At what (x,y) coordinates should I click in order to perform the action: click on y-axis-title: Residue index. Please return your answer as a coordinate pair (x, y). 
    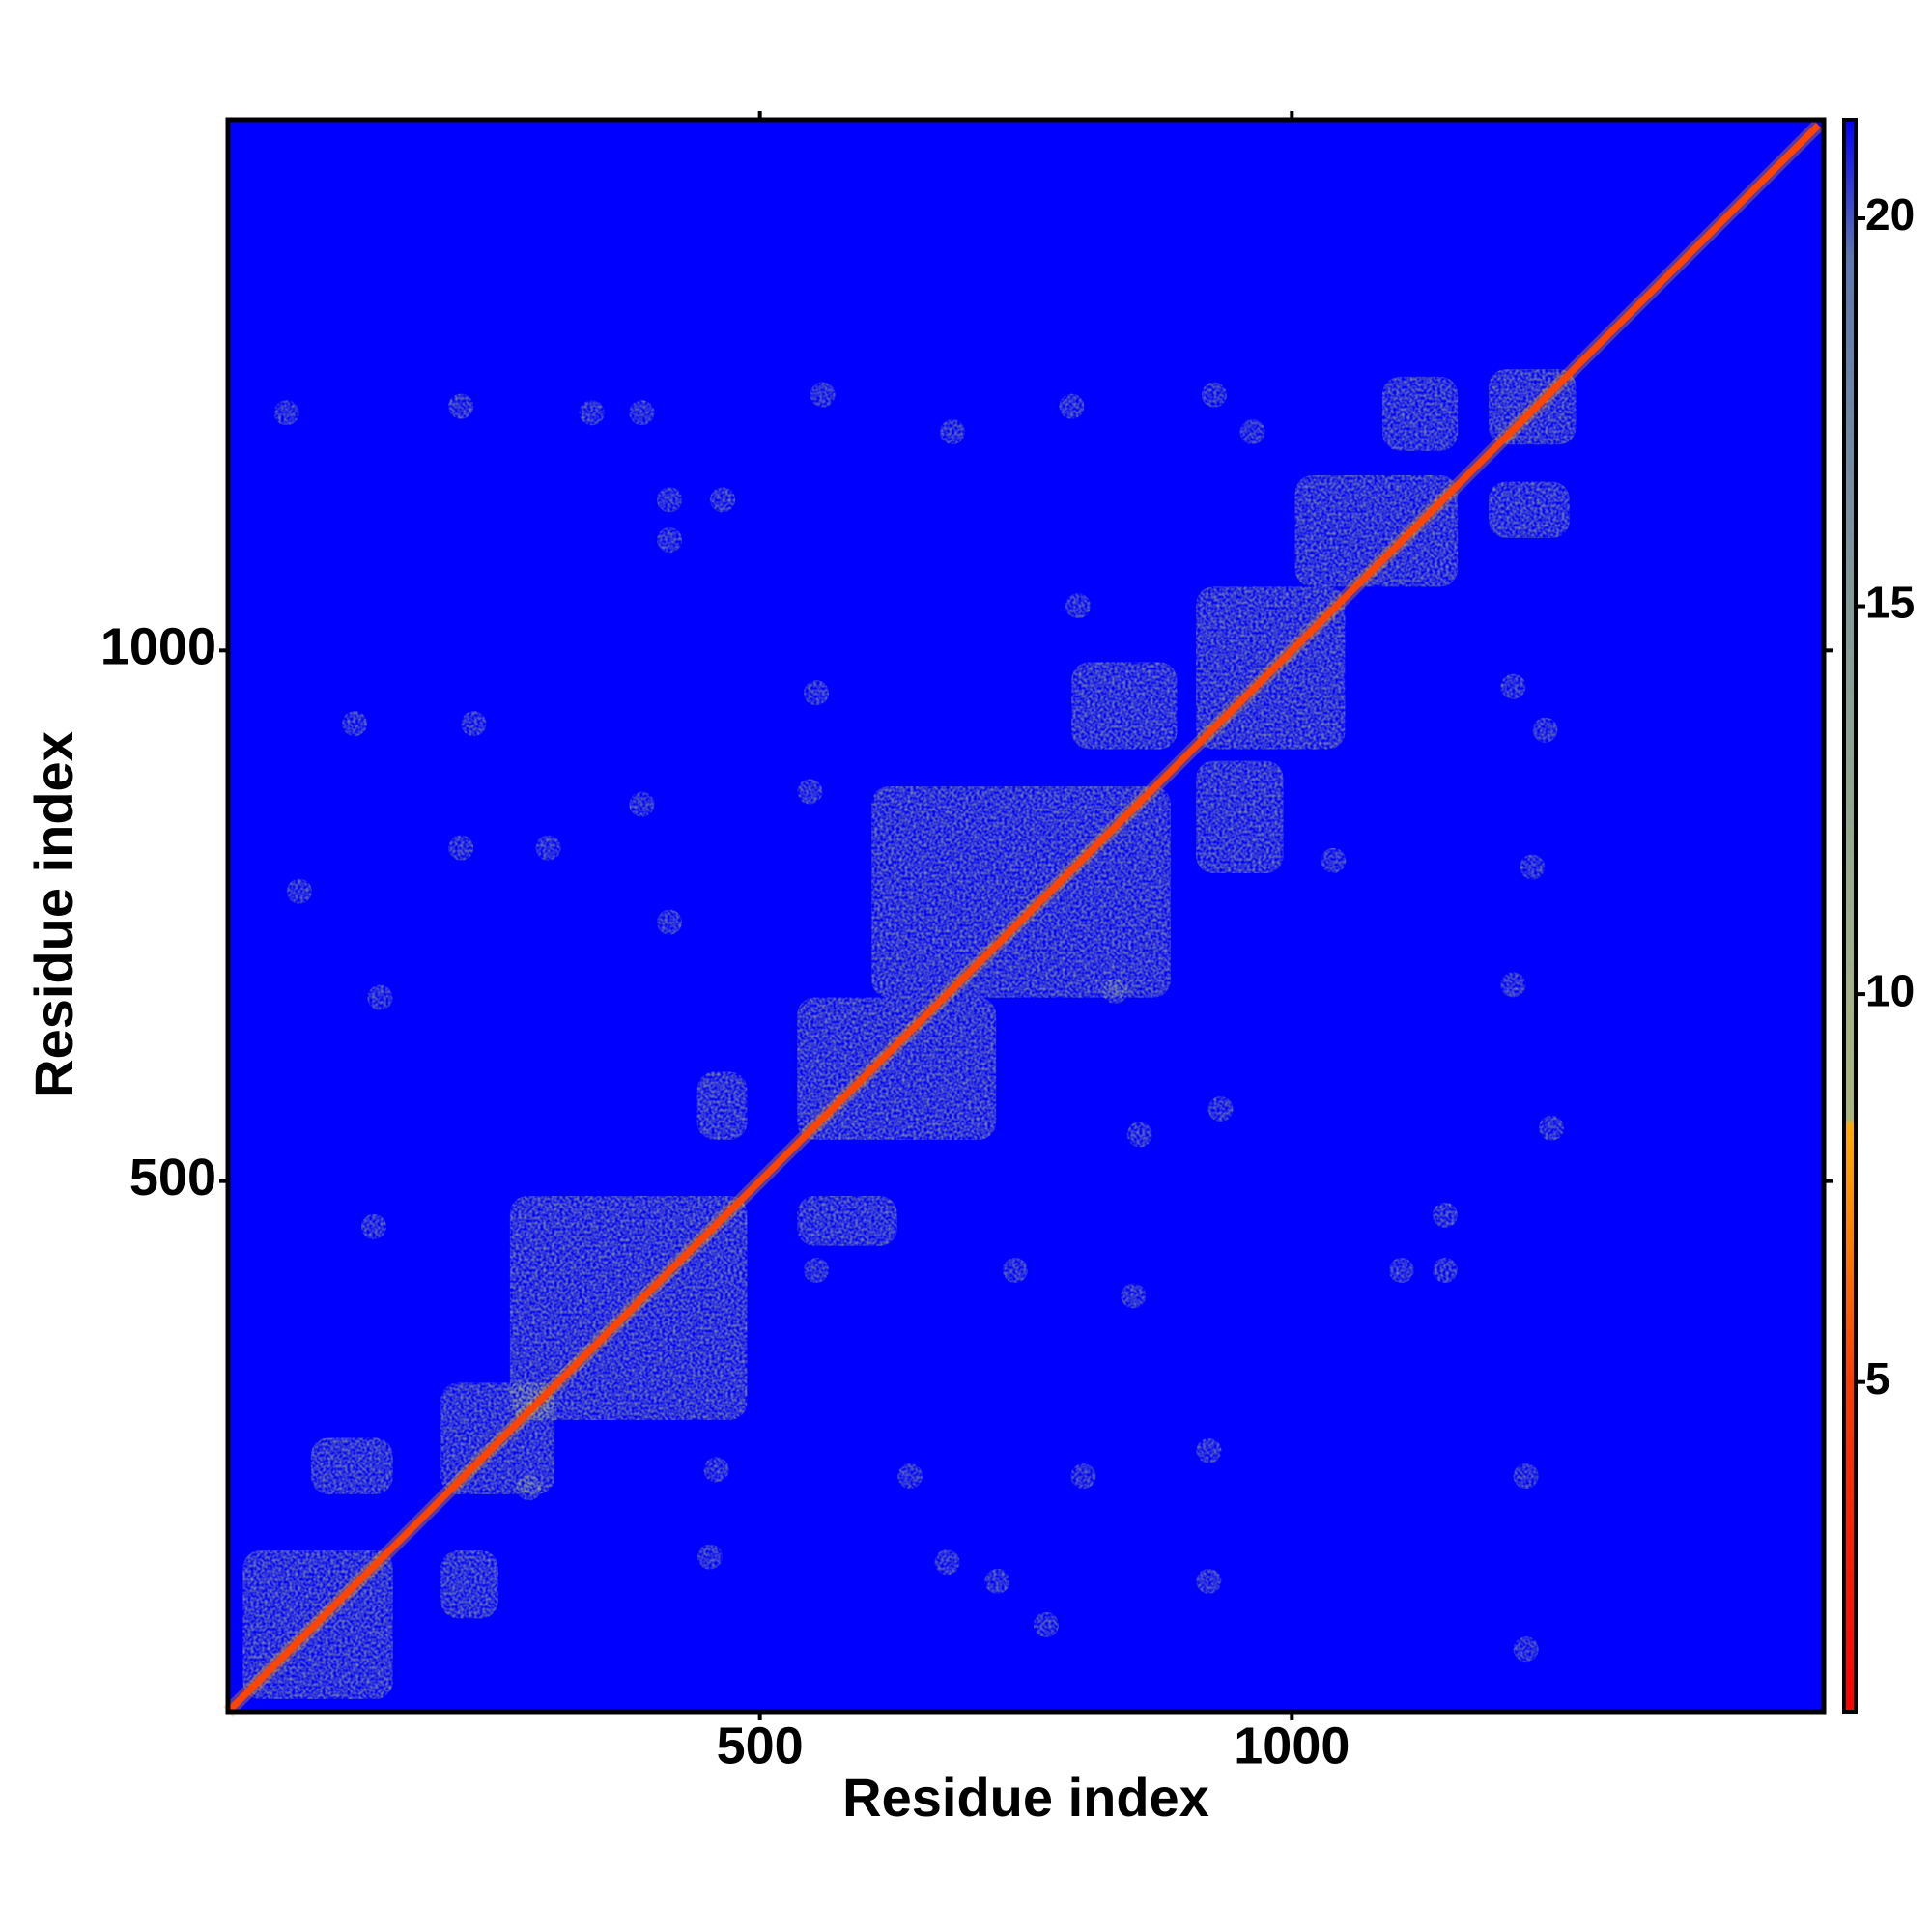
    Looking at the image, I should click on (53, 914).